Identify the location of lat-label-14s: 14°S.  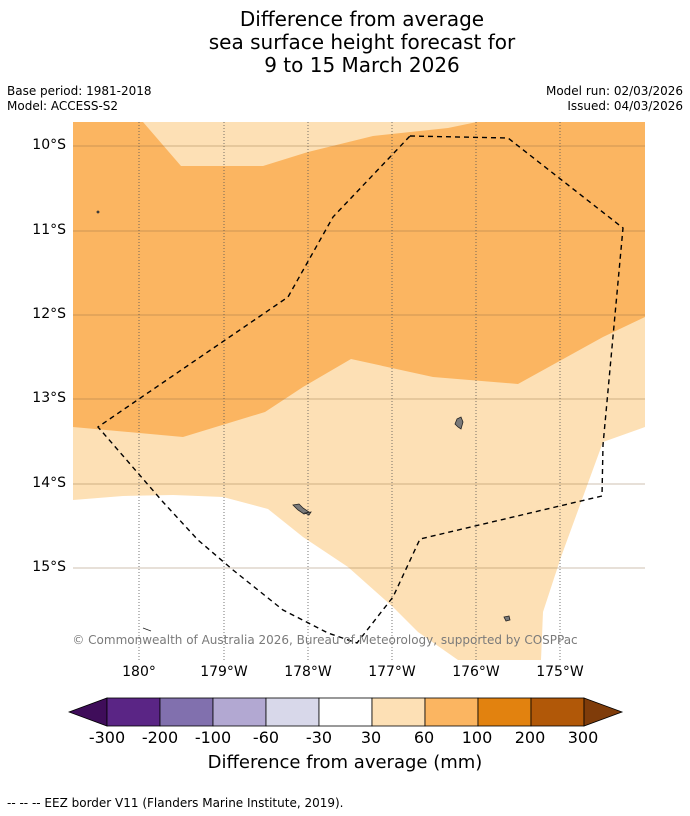
(49, 483).